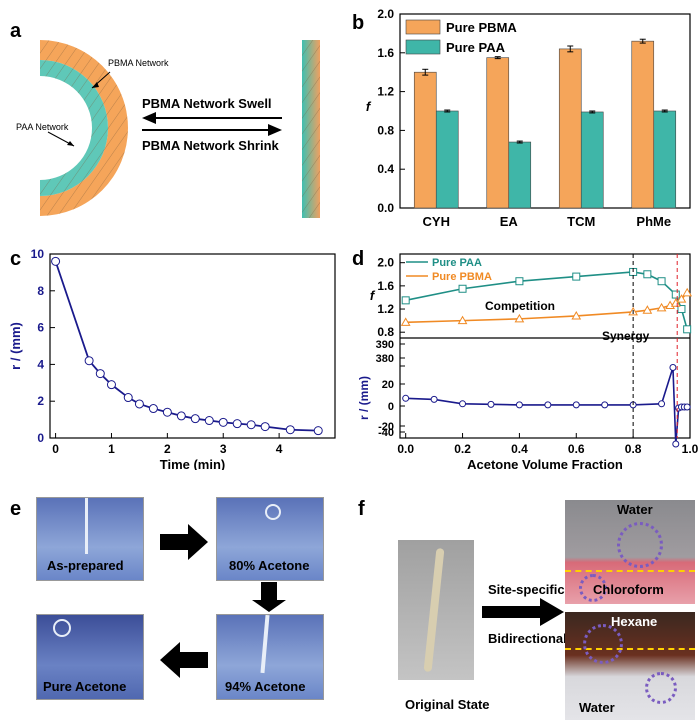 This screenshot has width=700, height=727. I want to click on bar-pbma, so click(498, 133).